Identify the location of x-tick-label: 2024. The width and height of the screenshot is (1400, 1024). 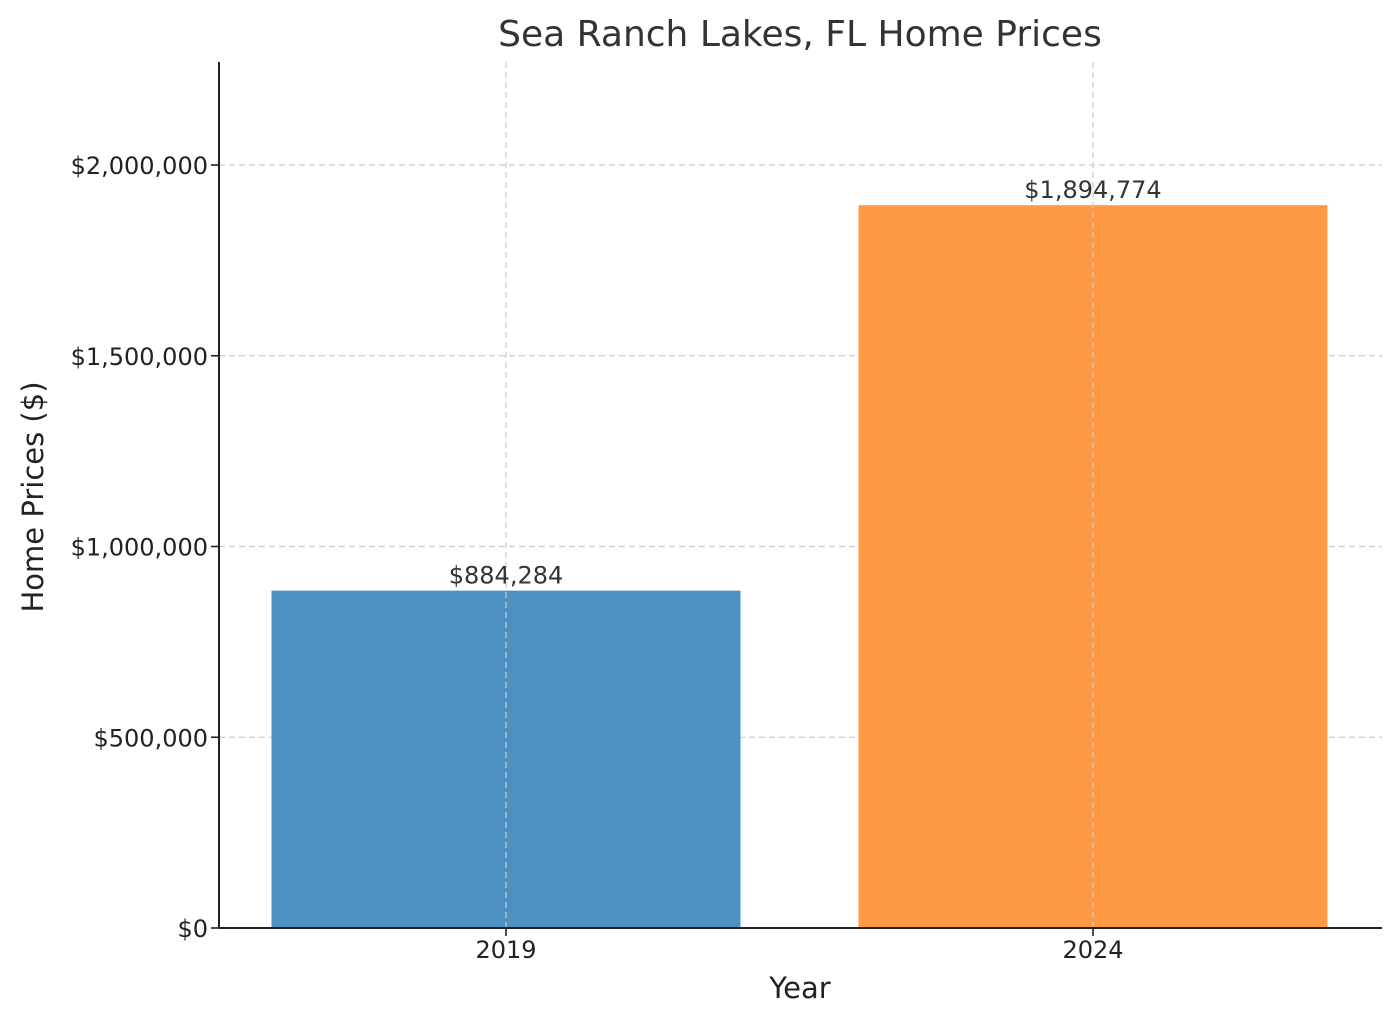
(1092, 950).